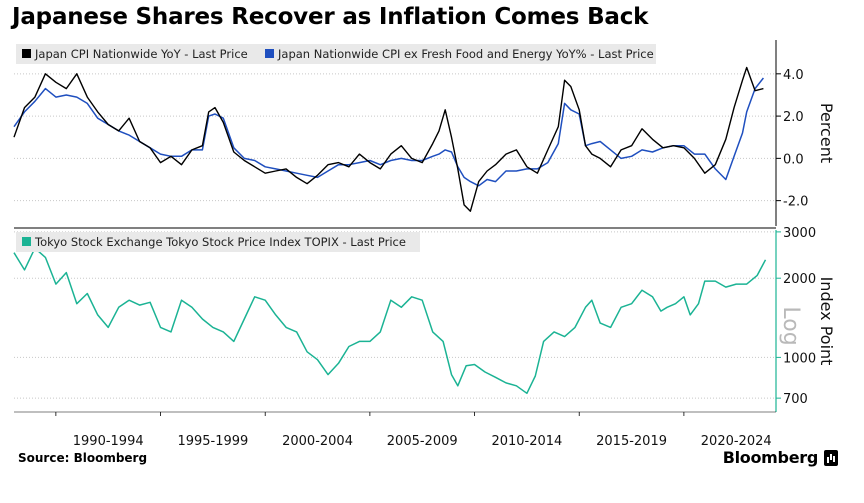  What do you see at coordinates (631, 441) in the screenshot?
I see `x-tick-label: 2015-2019` at bounding box center [631, 441].